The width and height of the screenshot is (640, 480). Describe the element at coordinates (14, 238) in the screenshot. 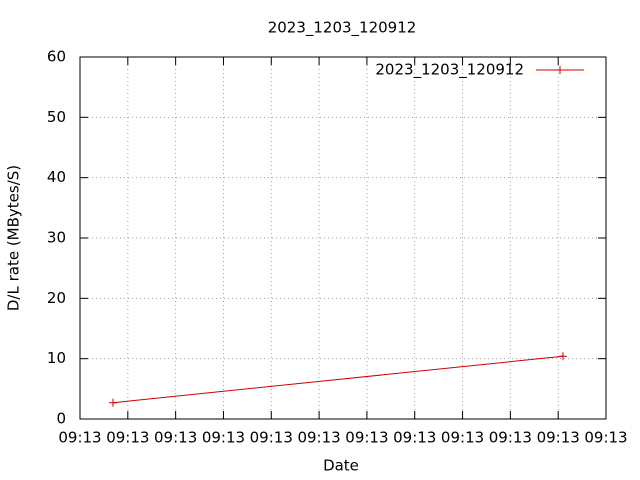

I see `y-axis-label: D/L rate (MBytes/S)` at that location.